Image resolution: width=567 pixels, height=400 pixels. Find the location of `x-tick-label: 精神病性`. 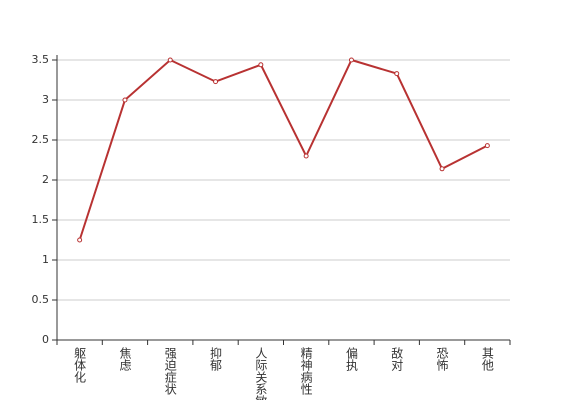

x-tick-label: 精神病性 is located at coordinates (306, 371).